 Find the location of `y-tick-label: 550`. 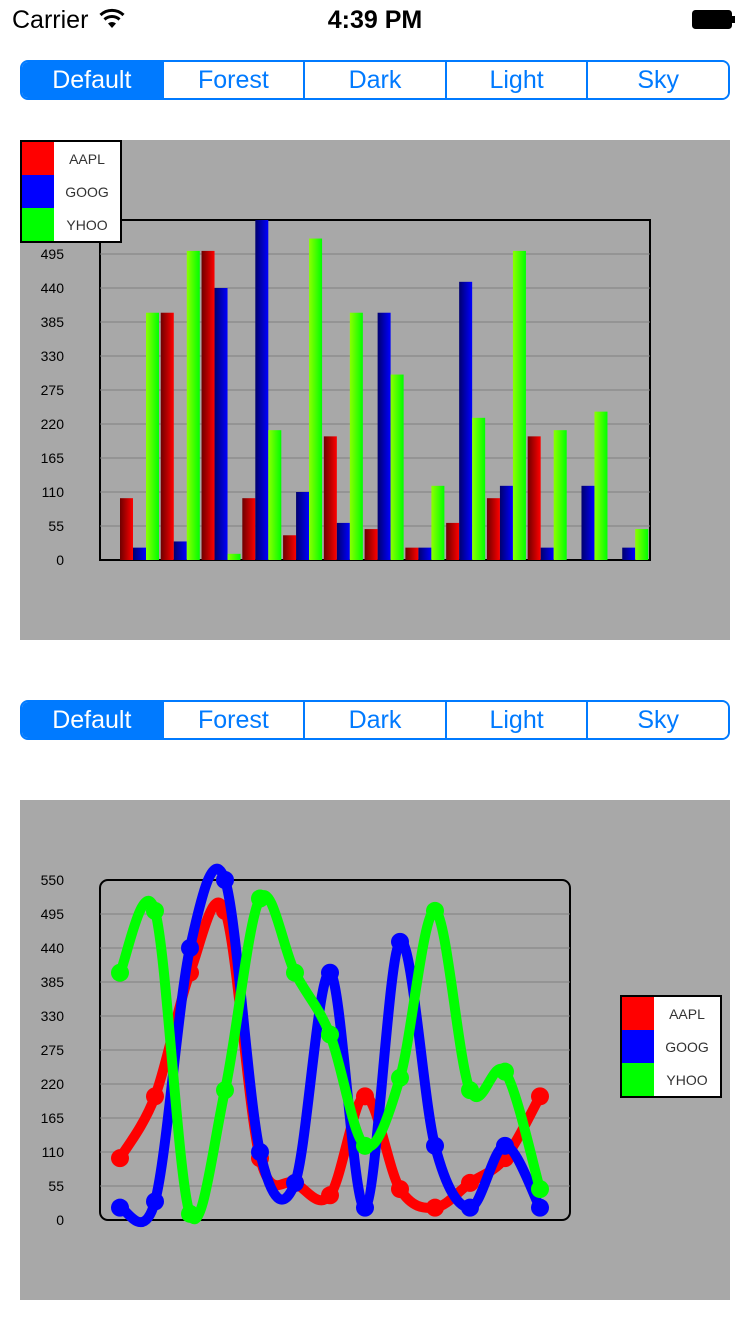

y-tick-label: 550 is located at coordinates (53, 880).